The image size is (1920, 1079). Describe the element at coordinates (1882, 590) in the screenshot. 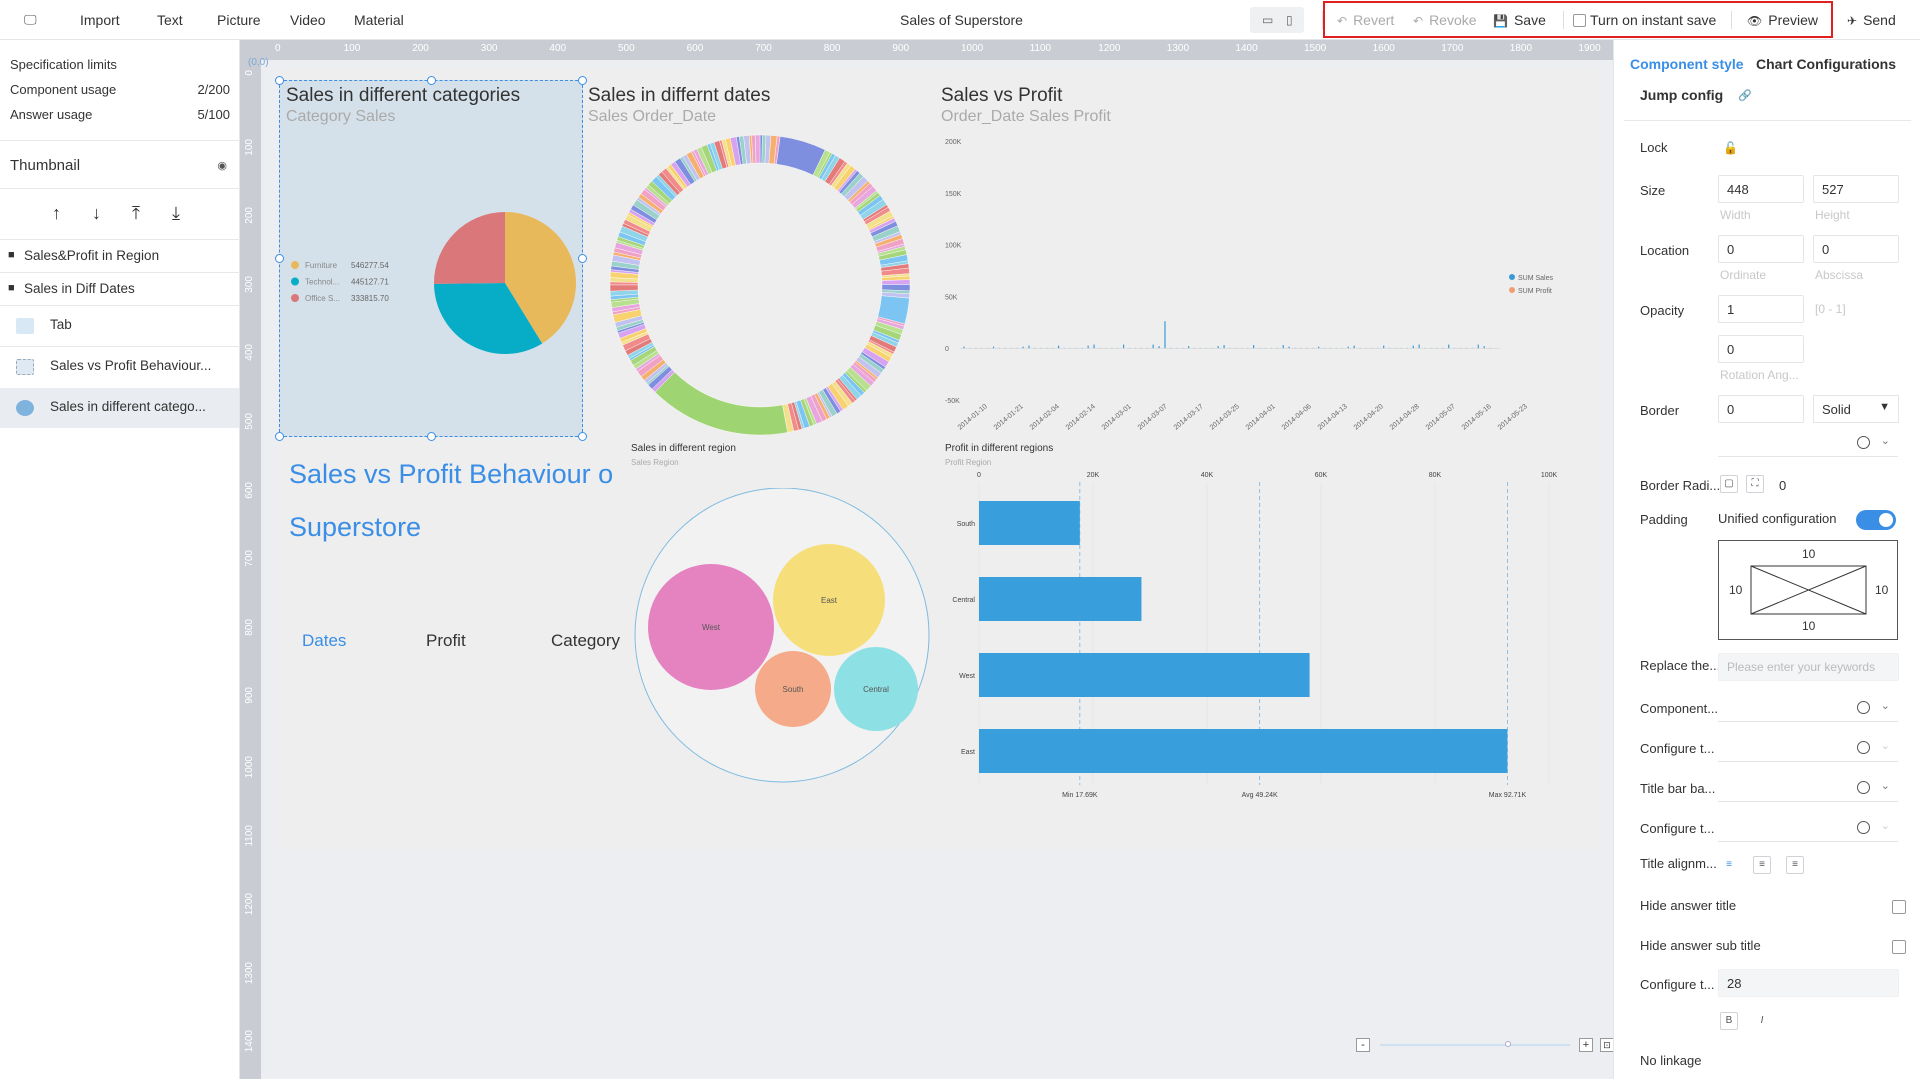

I see `padding-right-value: 10` at that location.